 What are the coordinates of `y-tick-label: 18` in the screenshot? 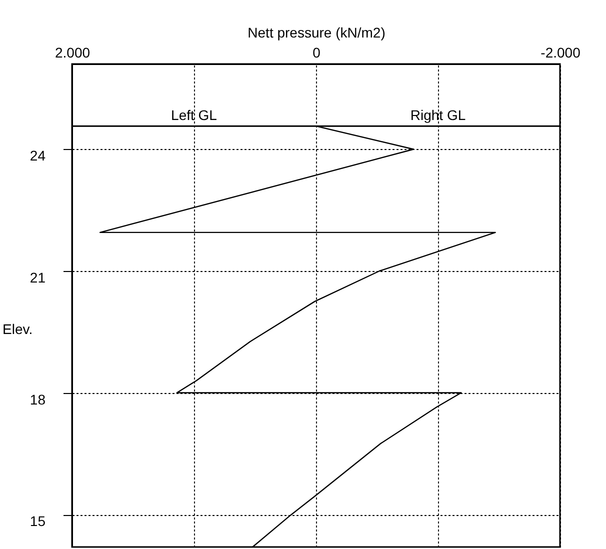 It's located at (38, 399).